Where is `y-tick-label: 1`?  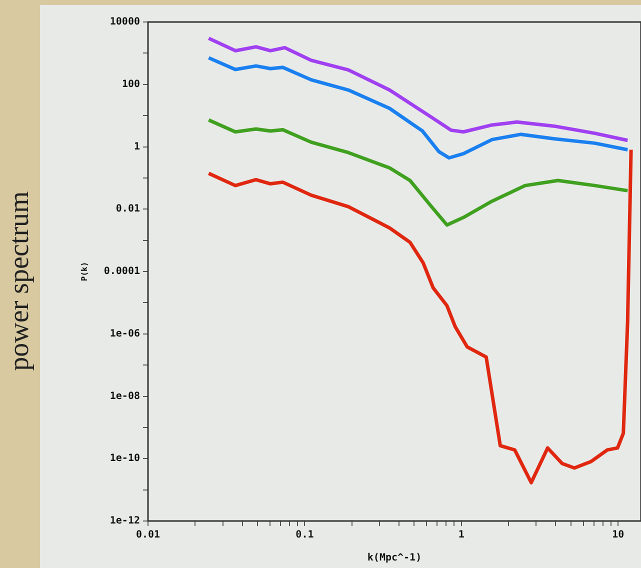 y-tick-label: 1 is located at coordinates (137, 146).